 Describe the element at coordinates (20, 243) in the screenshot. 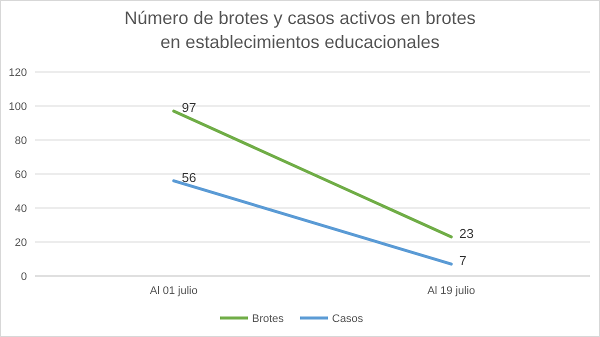

I see `y-tick-label: 20` at that location.